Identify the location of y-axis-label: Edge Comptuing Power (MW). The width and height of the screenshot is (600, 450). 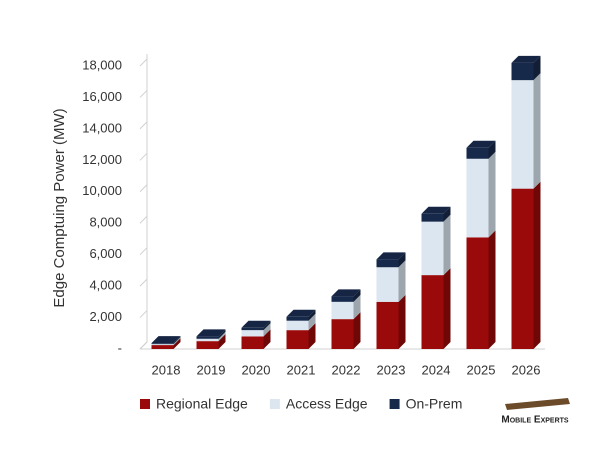
(59, 207).